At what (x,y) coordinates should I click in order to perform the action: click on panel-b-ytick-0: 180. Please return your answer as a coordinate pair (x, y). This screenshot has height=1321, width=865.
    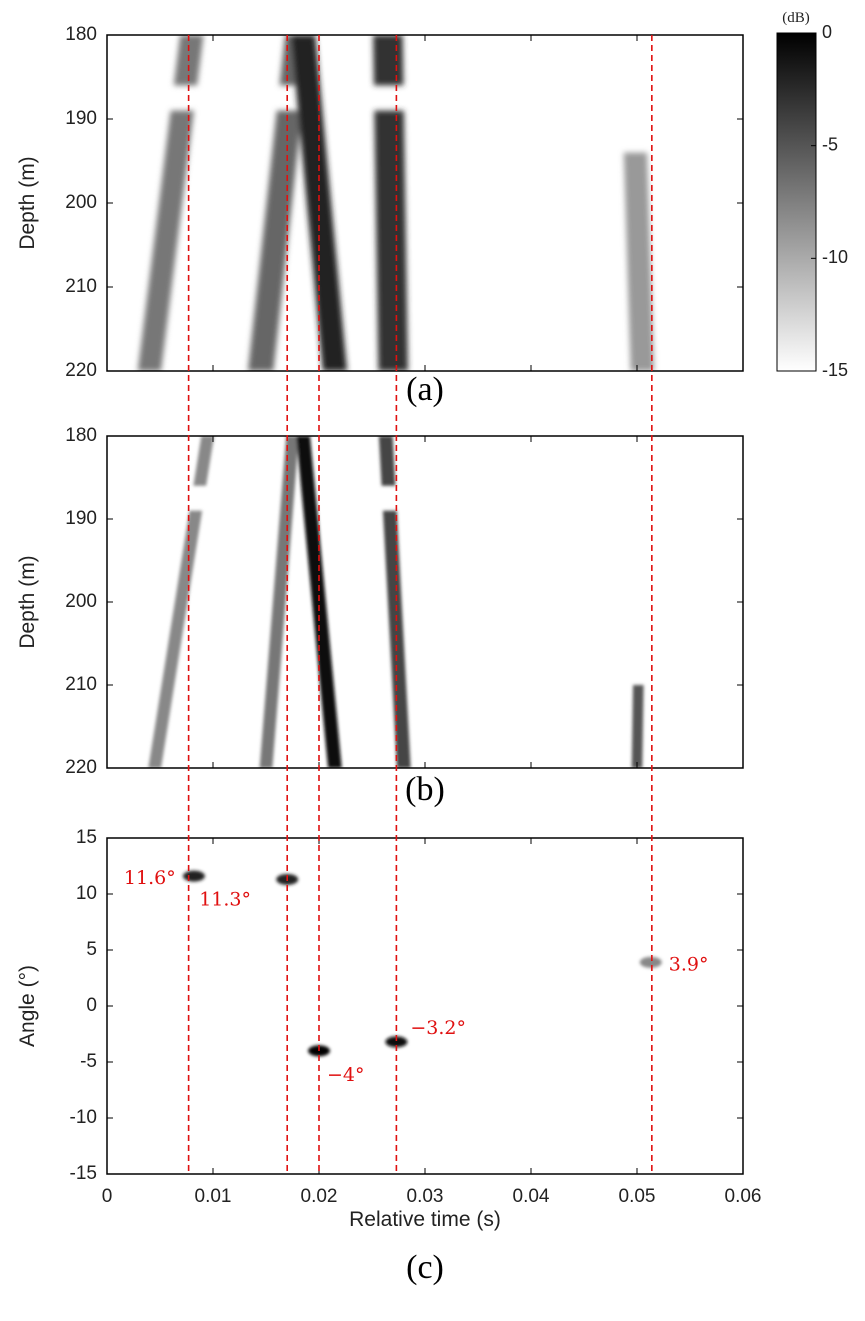
    Looking at the image, I should click on (81, 435).